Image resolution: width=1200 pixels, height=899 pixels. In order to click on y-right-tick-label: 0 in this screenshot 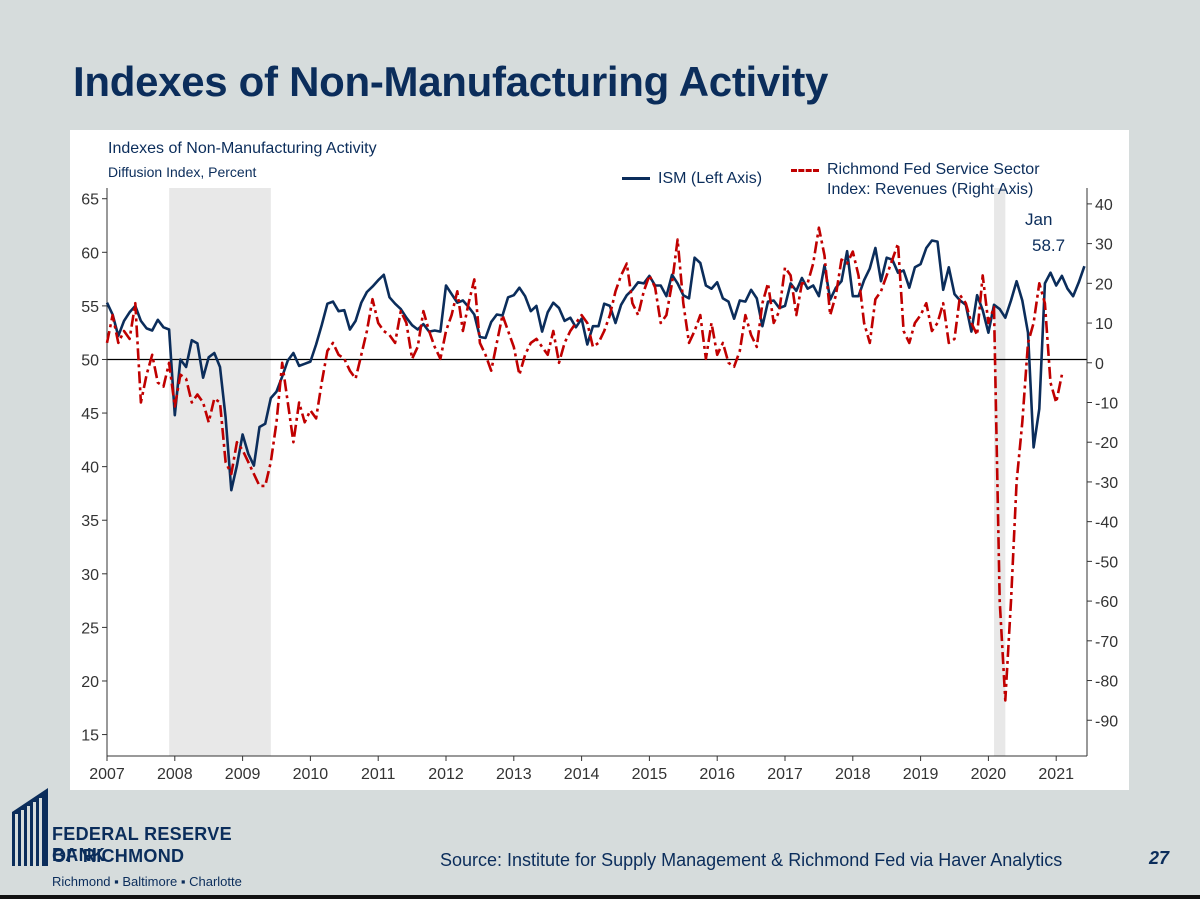, I will do `click(1099, 364)`.